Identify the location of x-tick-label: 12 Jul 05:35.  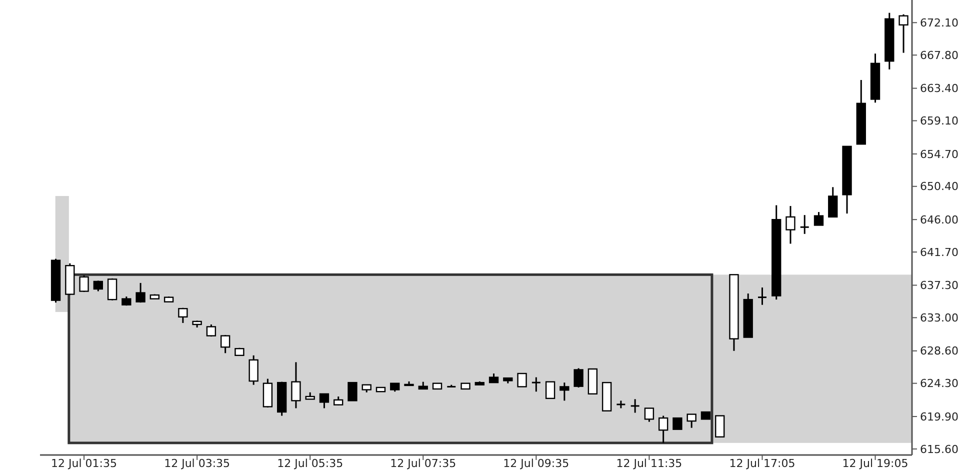
(310, 463).